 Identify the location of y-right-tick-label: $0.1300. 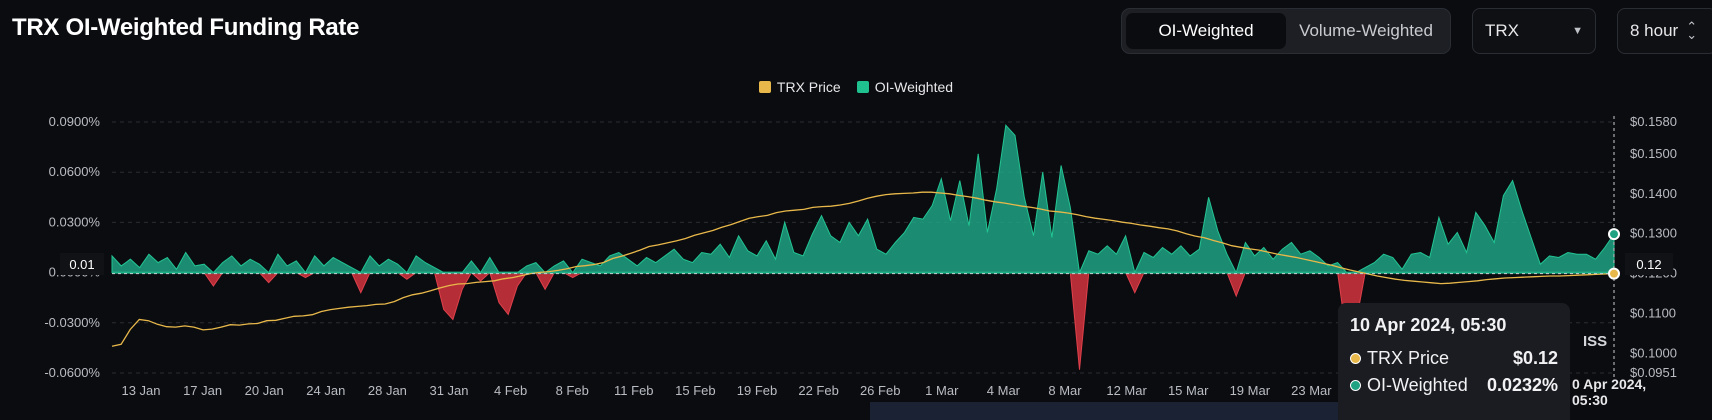
(1653, 233).